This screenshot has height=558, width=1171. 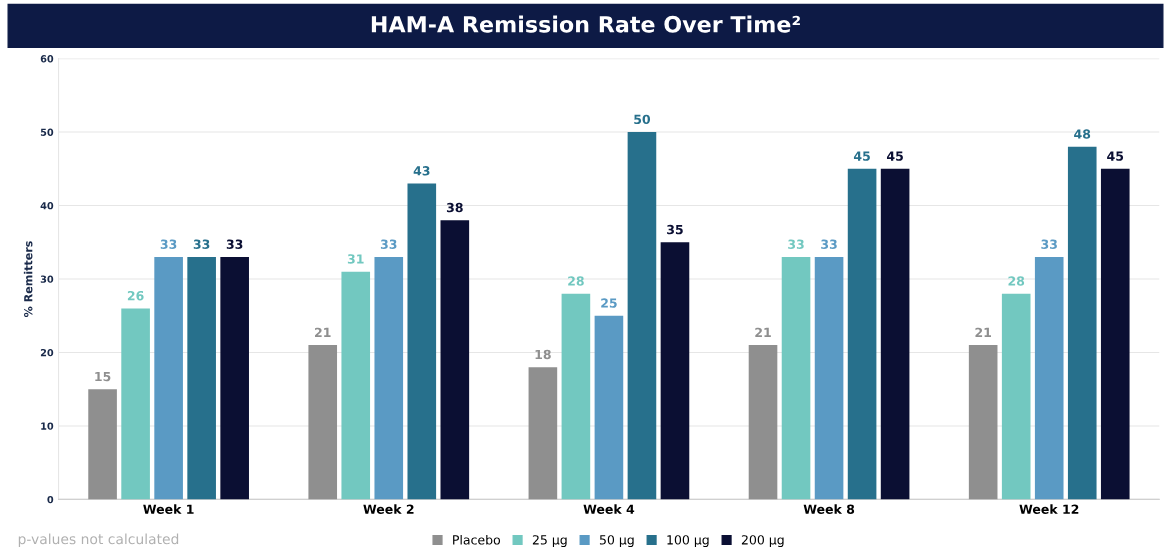 I want to click on legend-label: Placebo, so click(x=477, y=539).